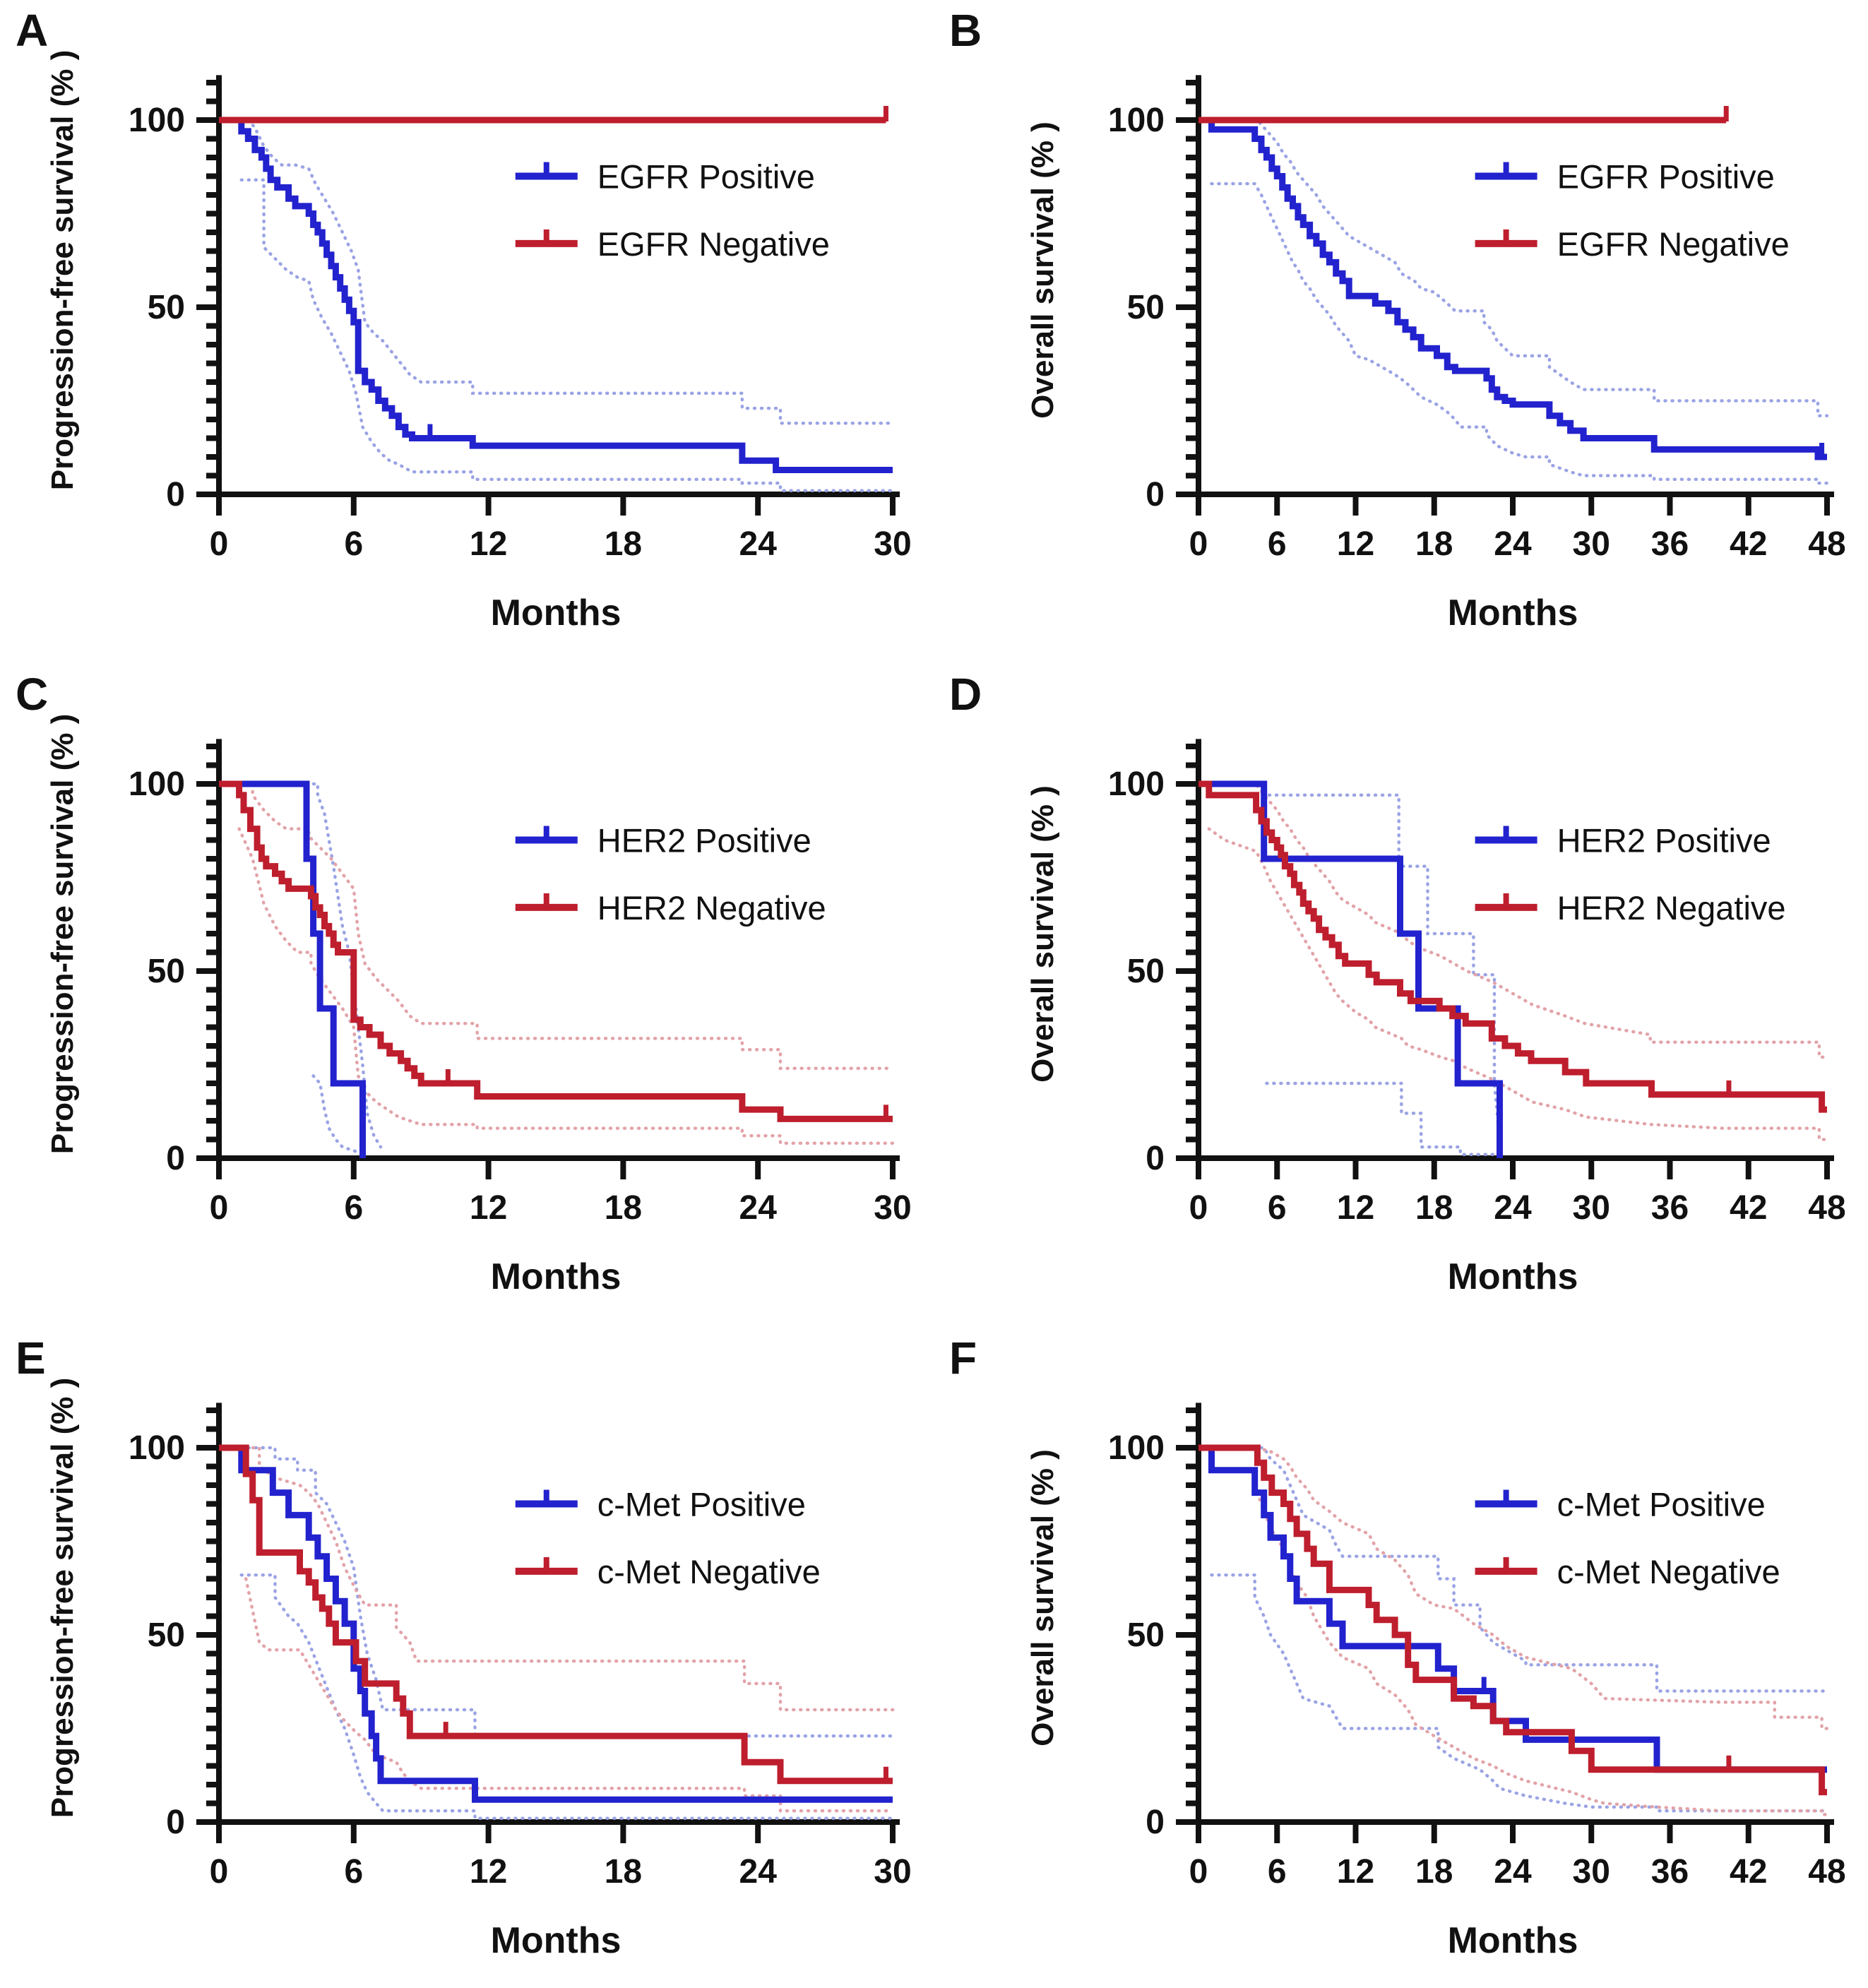 The width and height of the screenshot is (1868, 1988). Describe the element at coordinates (965, 31) in the screenshot. I see `panel-letter-B: B` at that location.